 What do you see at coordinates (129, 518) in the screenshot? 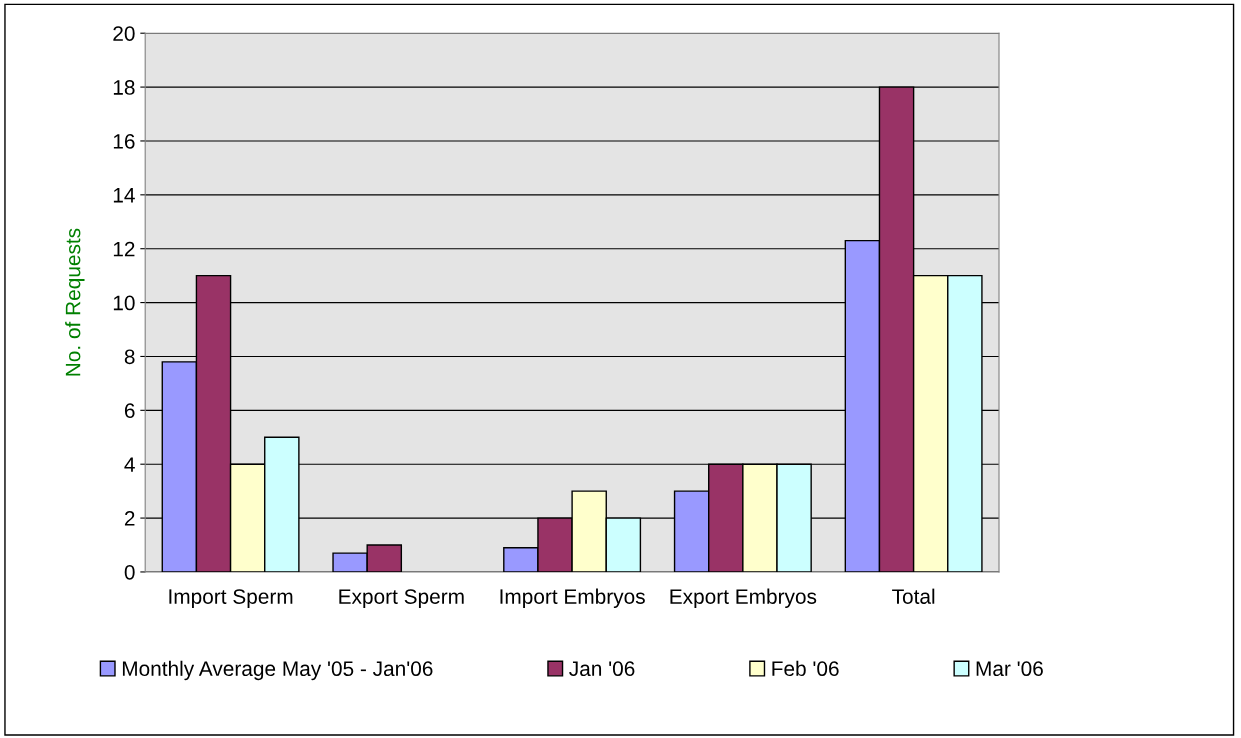
I see `y-tick-label: 2` at bounding box center [129, 518].